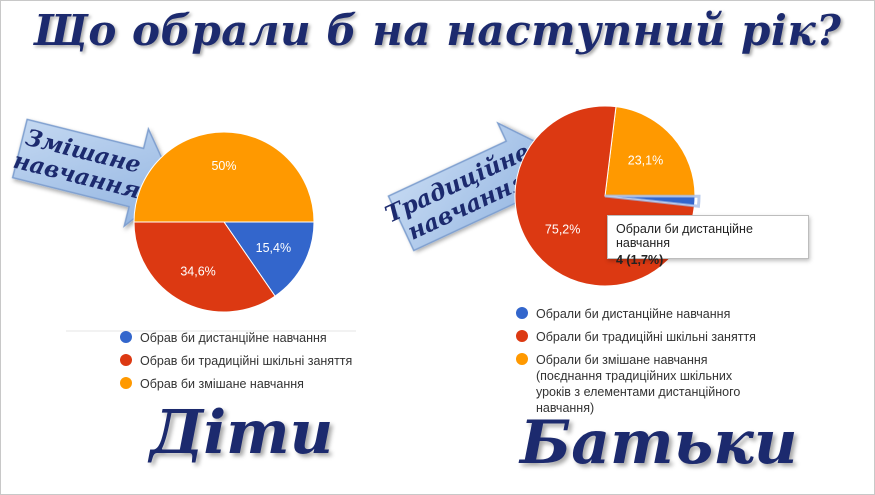  I want to click on slice-parents-distance-highlight, so click(652, 201).